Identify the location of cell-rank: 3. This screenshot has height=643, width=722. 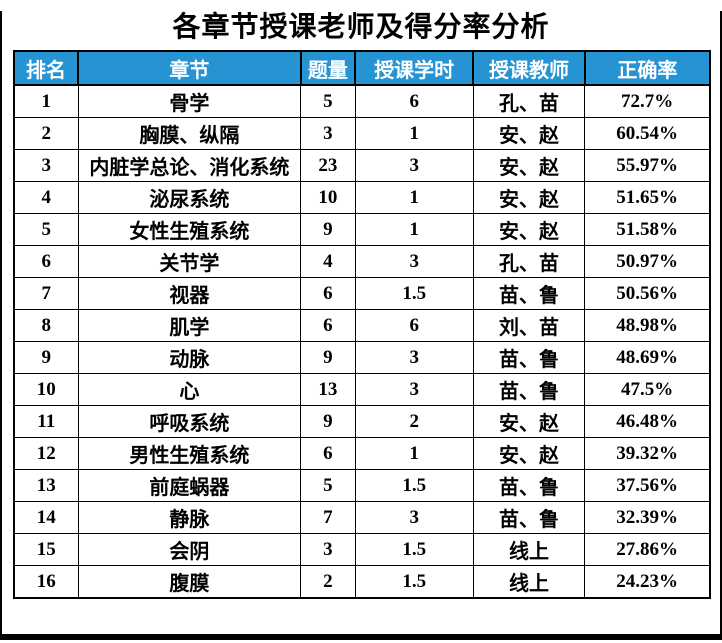
(46, 166).